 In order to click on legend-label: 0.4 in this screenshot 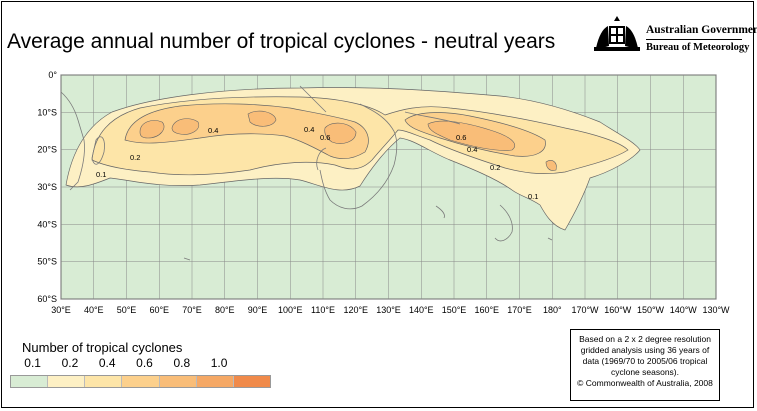, I will do `click(107, 363)`.